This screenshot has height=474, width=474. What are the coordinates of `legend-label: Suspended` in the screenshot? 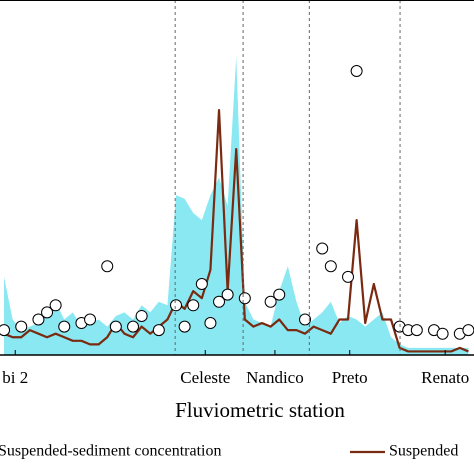 It's located at (423, 451).